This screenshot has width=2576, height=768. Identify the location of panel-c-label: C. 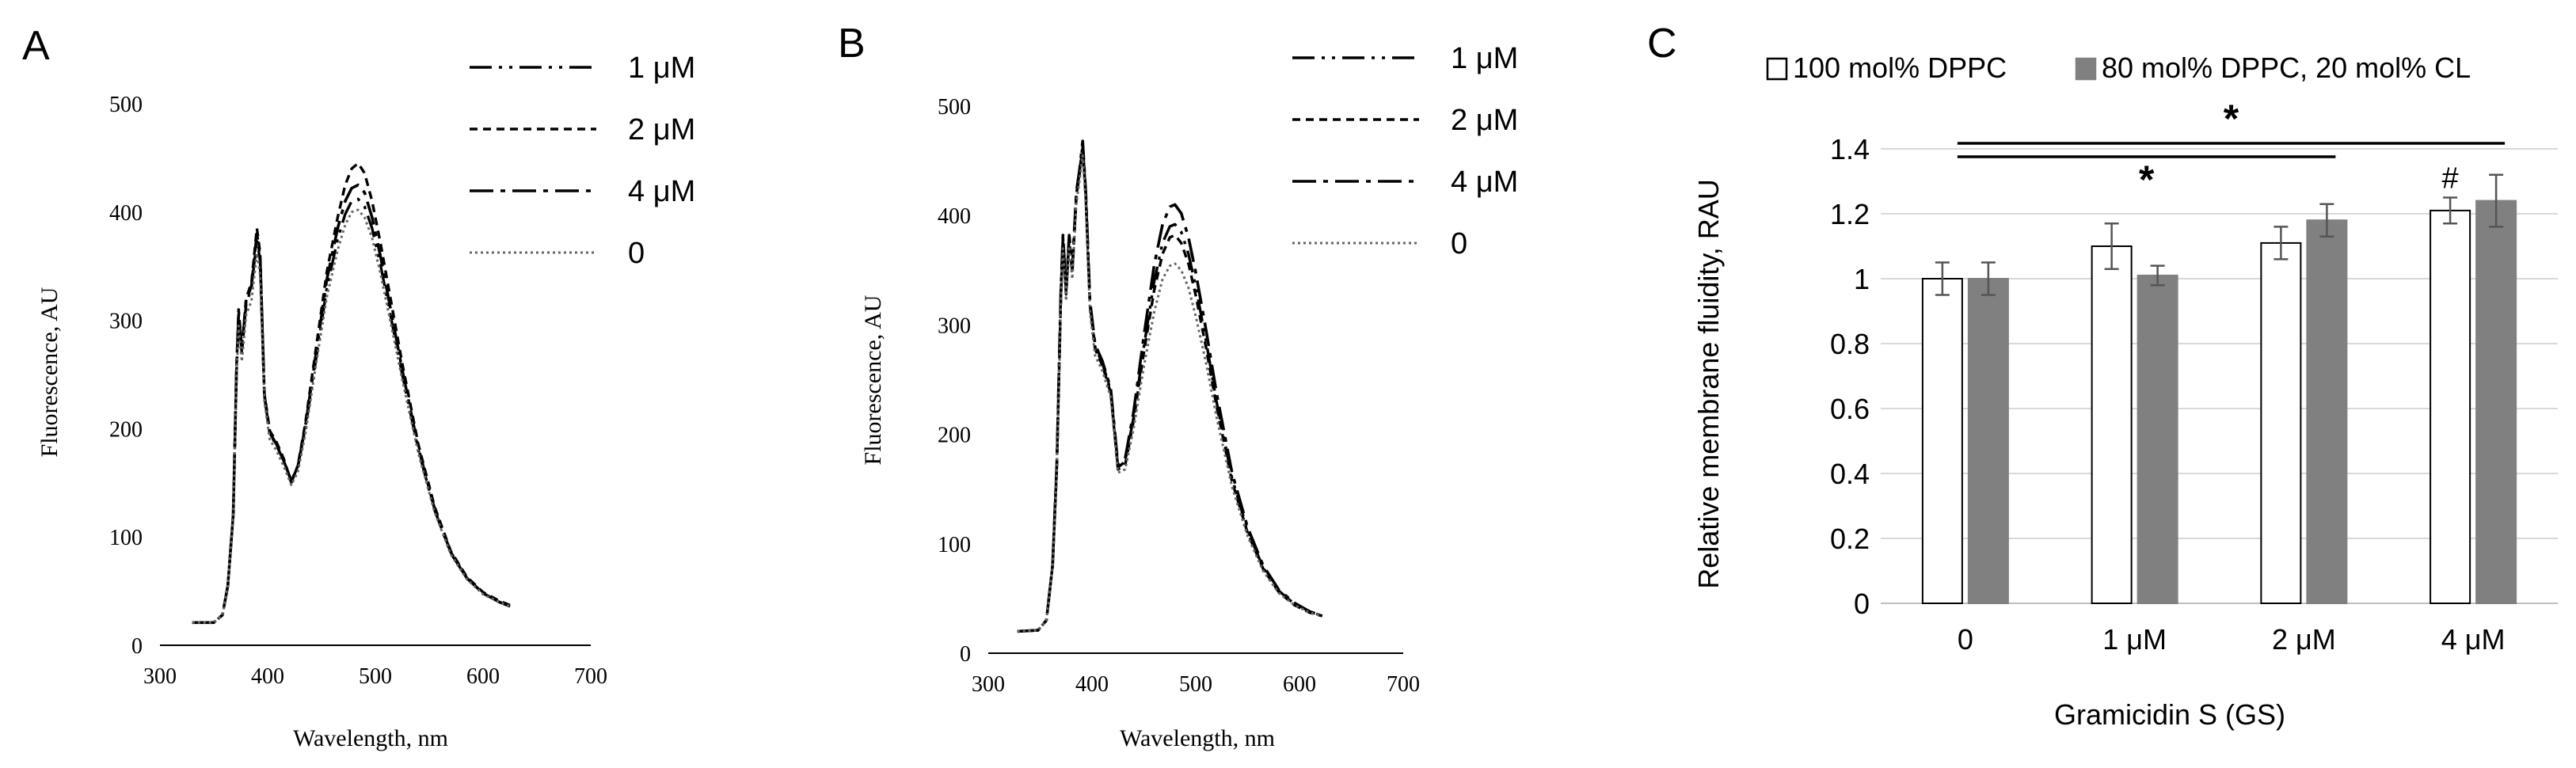
(1662, 44).